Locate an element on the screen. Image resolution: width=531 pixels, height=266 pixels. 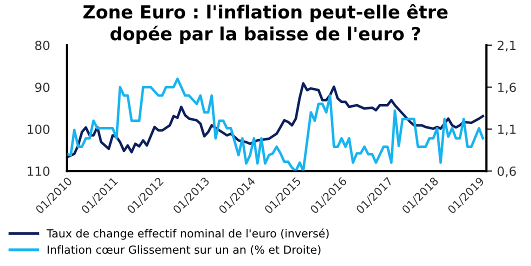
y2-tick-label: 2,1 is located at coordinates (507, 46).